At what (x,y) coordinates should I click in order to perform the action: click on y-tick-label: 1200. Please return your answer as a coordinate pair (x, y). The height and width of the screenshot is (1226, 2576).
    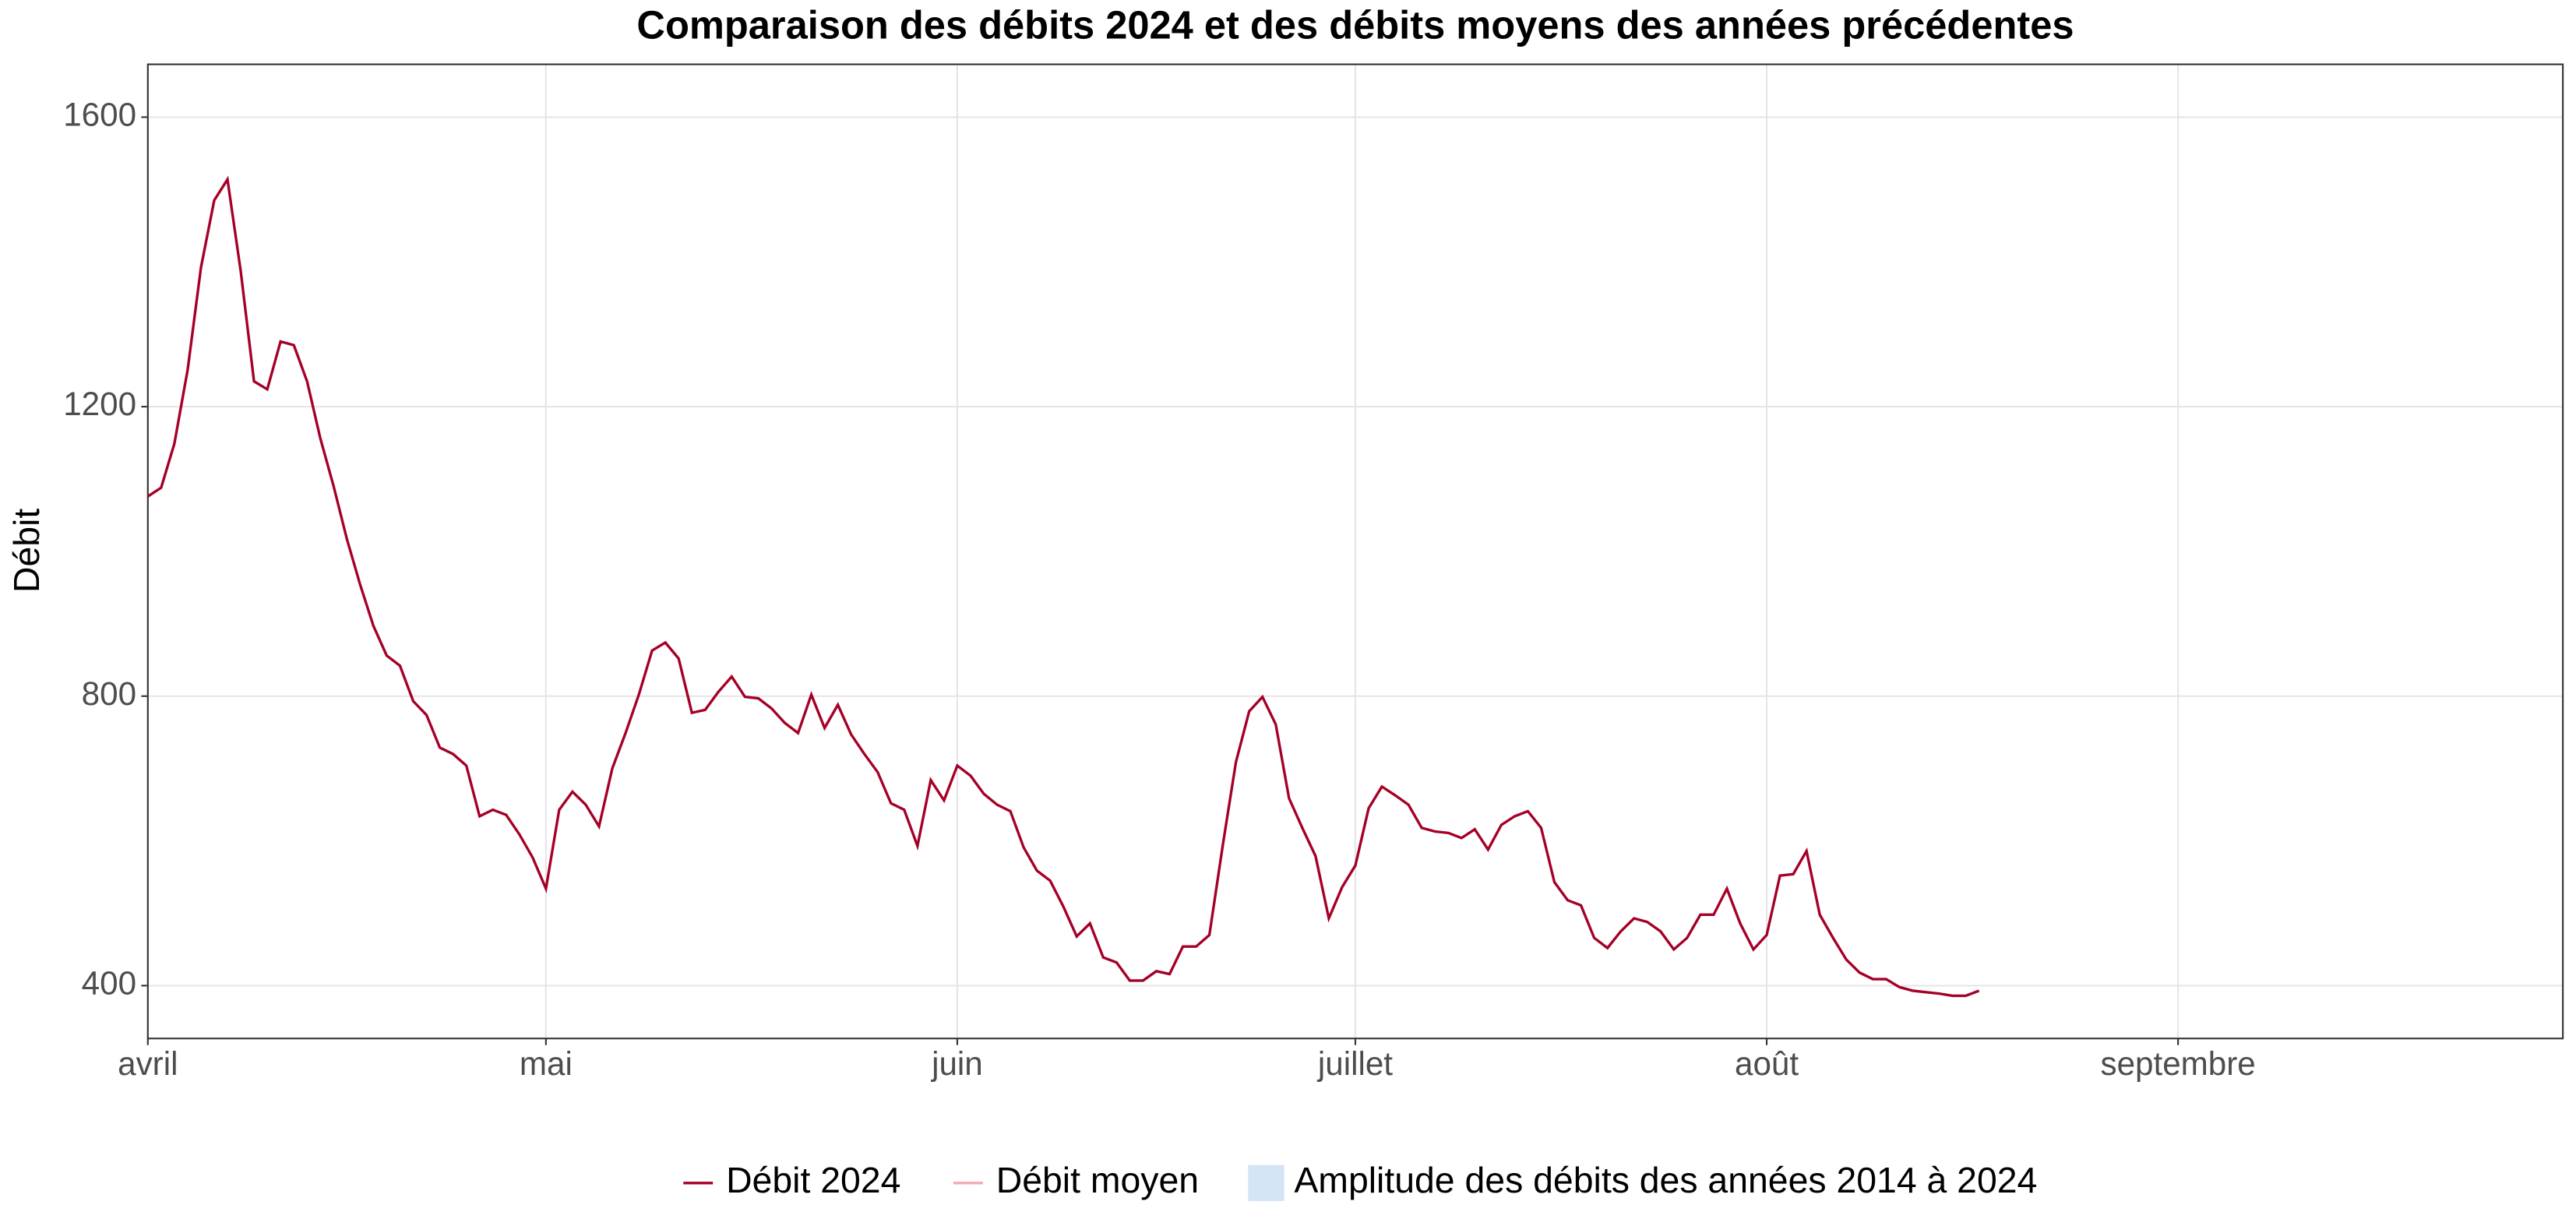
    Looking at the image, I should click on (99, 404).